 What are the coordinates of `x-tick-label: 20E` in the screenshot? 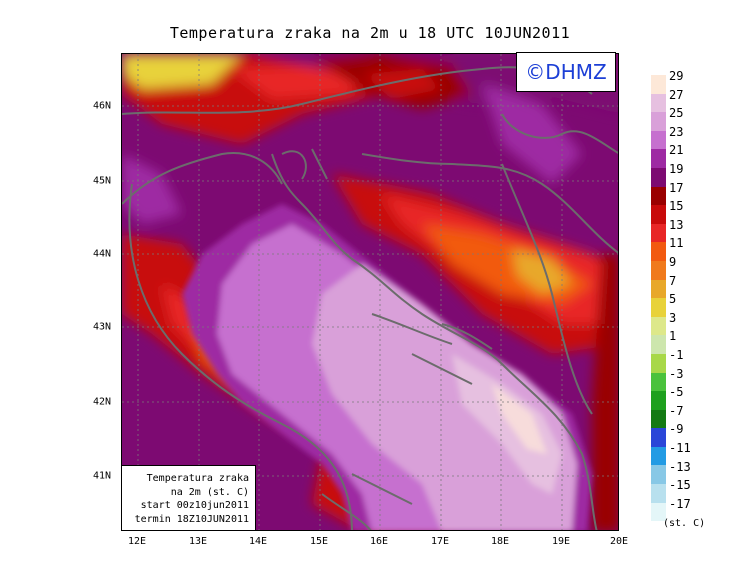 It's located at (619, 541).